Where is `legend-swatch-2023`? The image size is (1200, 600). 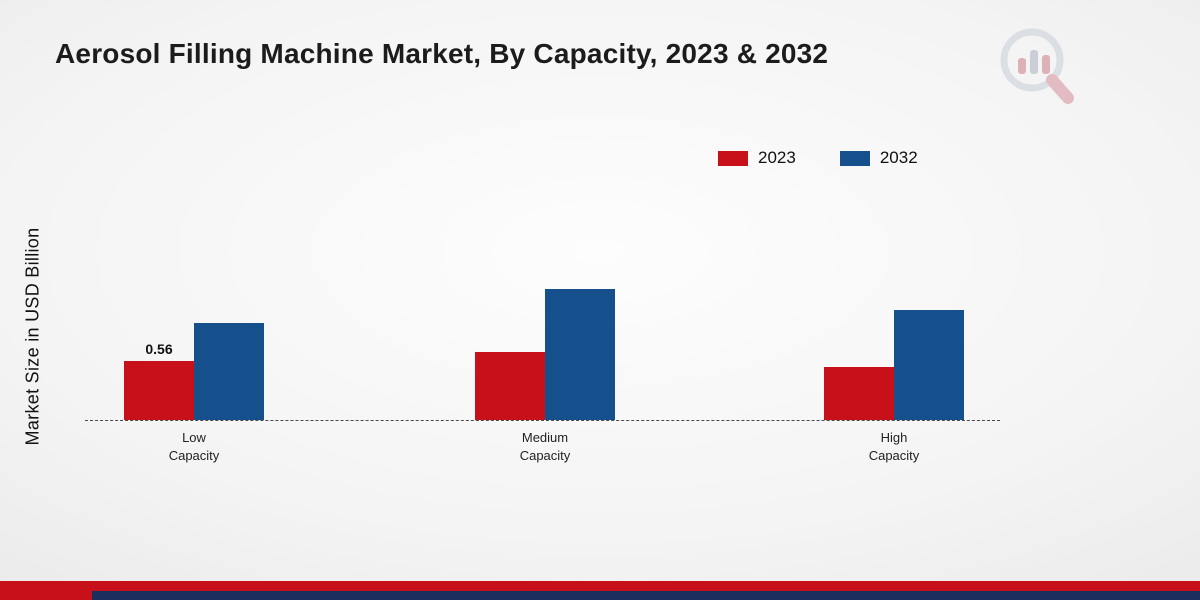
legend-swatch-2023 is located at coordinates (733, 158).